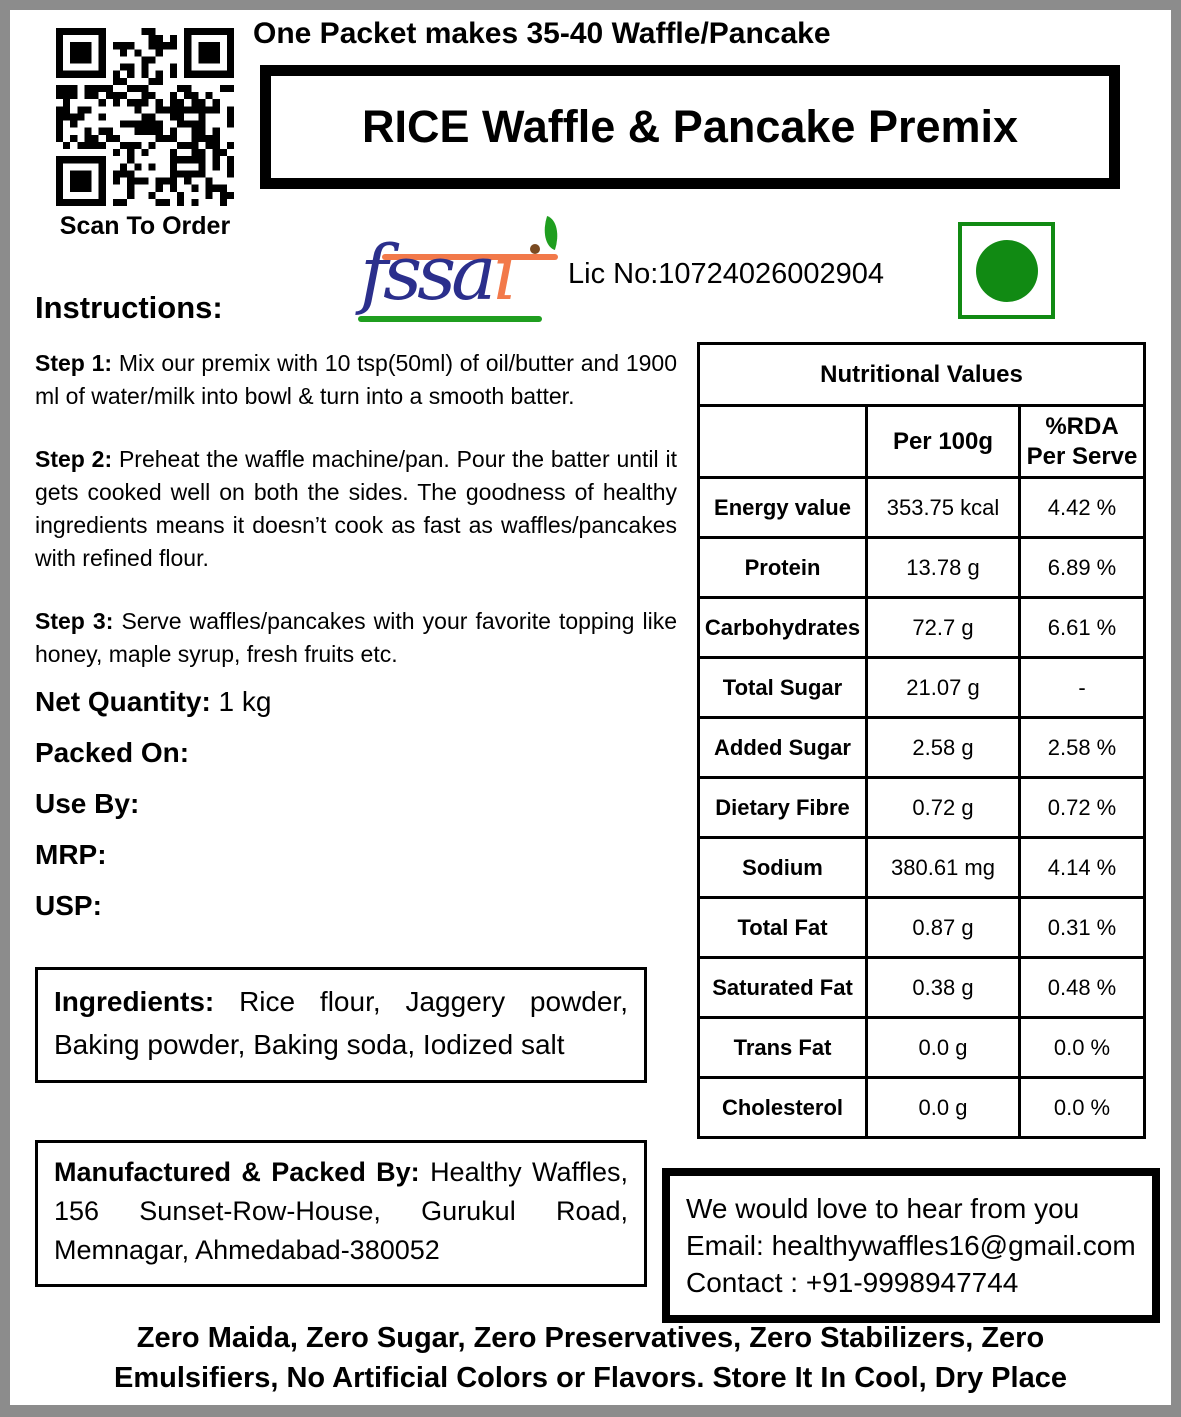  I want to click on top-note: One Packet makes 35-40 Waffle/Pancake, so click(542, 33).